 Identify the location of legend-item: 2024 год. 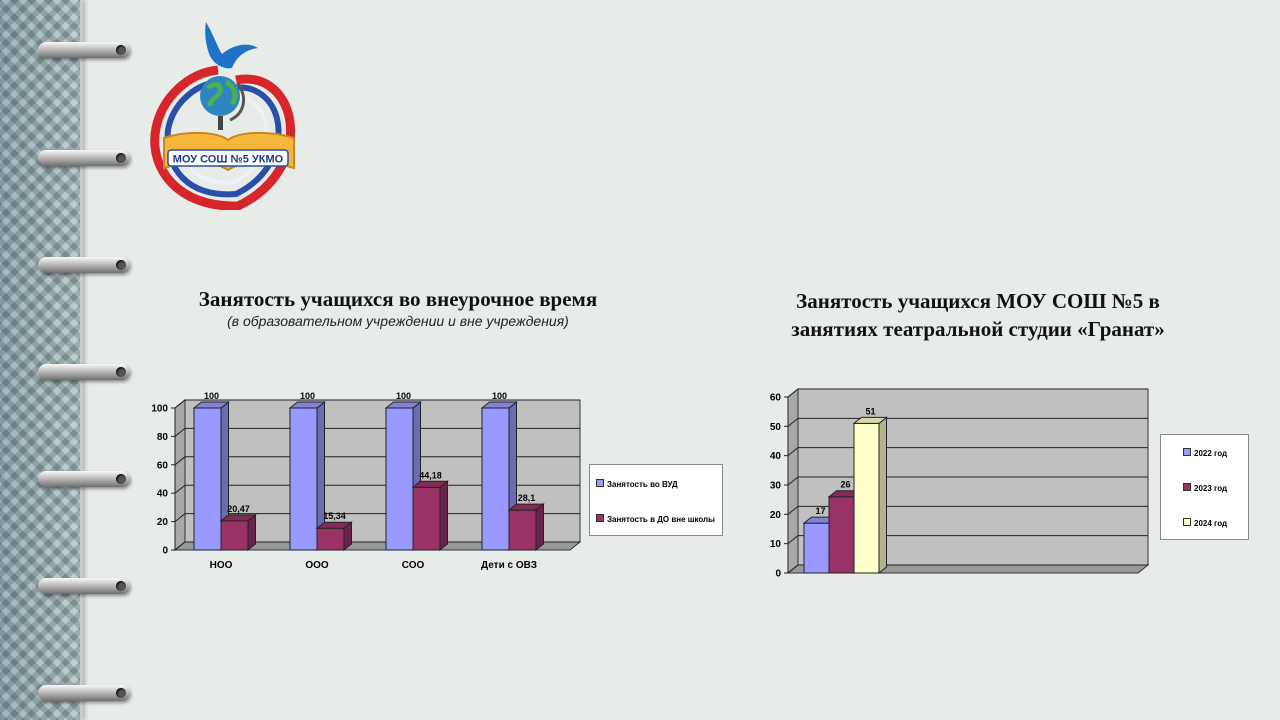
(1205, 523).